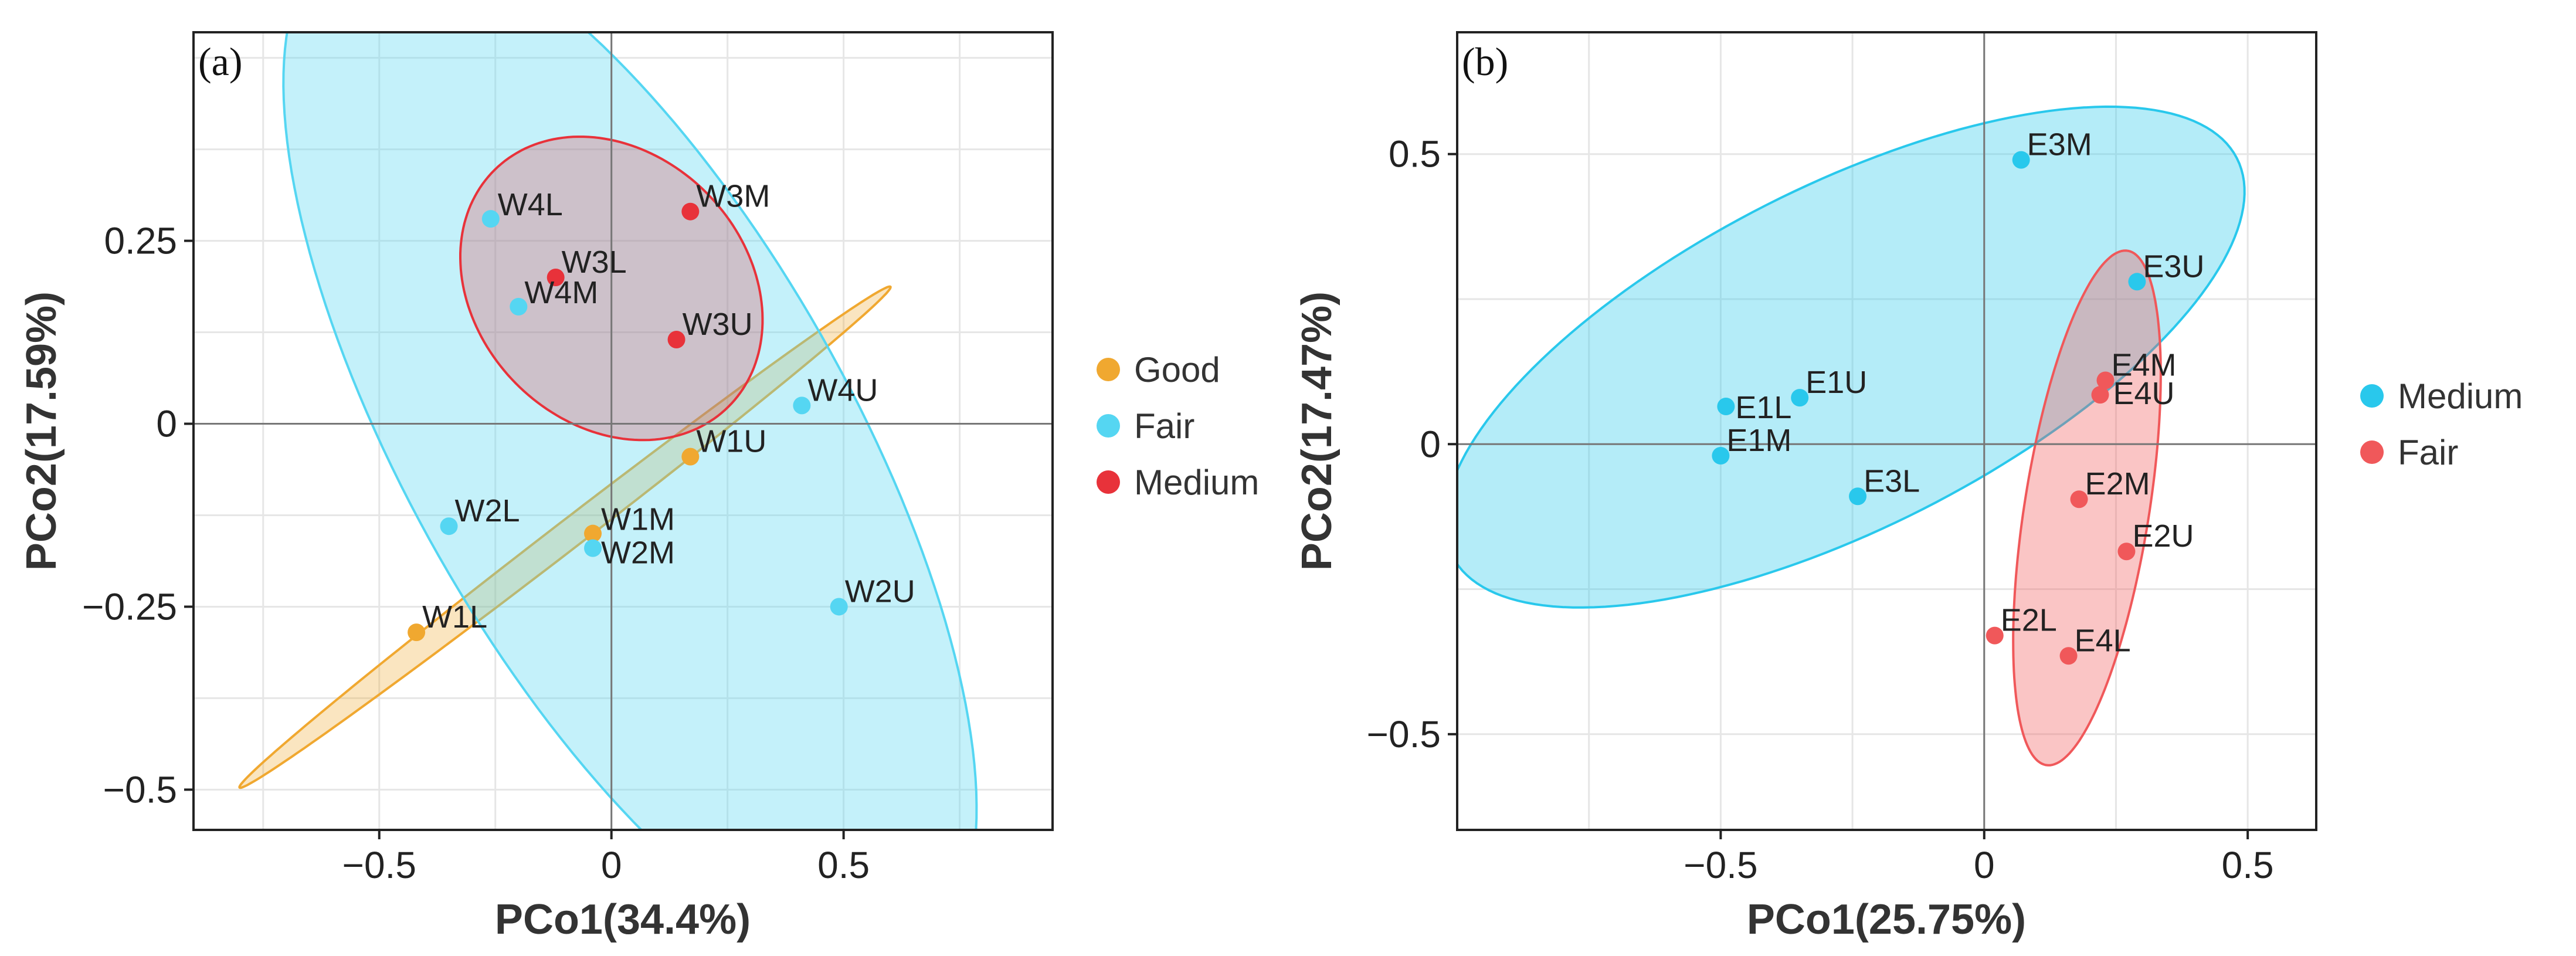 Image resolution: width=2576 pixels, height=956 pixels. I want to click on point-label-e3l: E3L, so click(1892, 481).